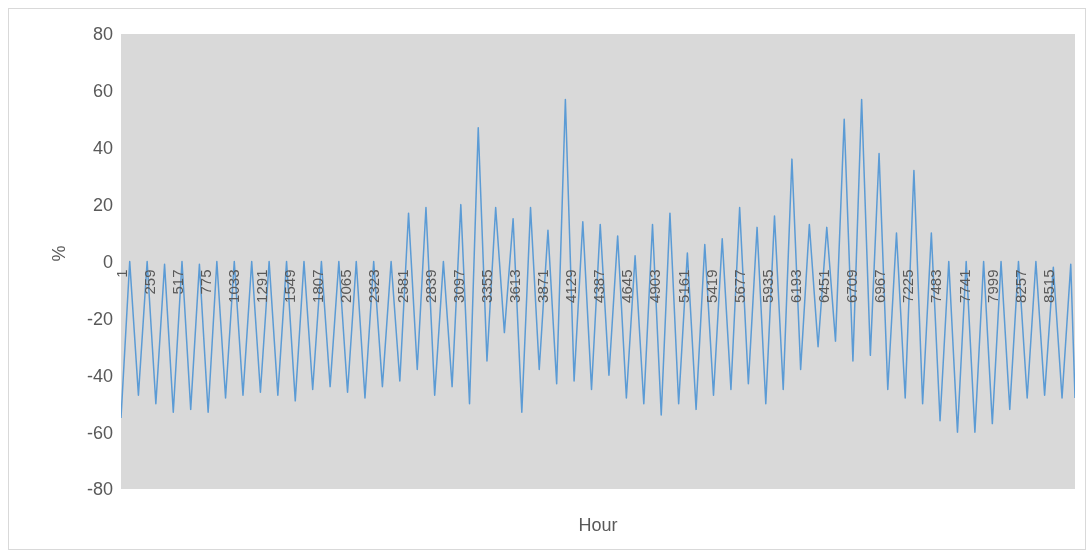 The width and height of the screenshot is (1092, 556). What do you see at coordinates (683, 286) in the screenshot?
I see `x-tick-label: 5161` at bounding box center [683, 286].